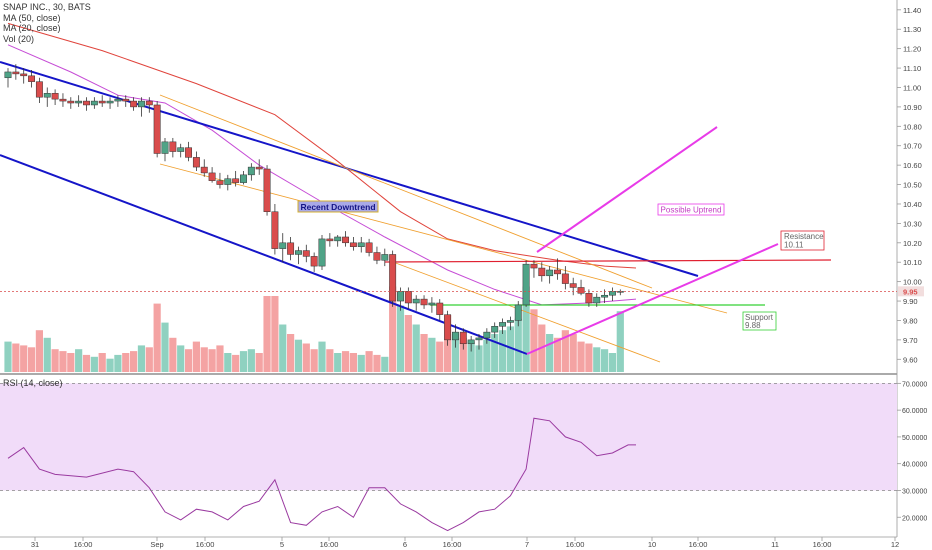 Image resolution: width=932 pixels, height=550 pixels. I want to click on rsi-legend: RSI (14, close), so click(33, 383).